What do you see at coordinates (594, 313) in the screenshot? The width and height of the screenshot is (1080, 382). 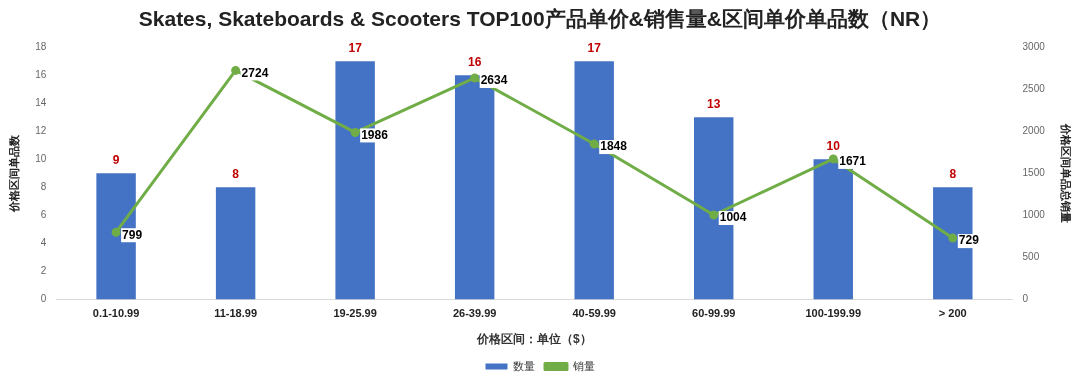 I see `x-tick-label: 40-59.99` at bounding box center [594, 313].